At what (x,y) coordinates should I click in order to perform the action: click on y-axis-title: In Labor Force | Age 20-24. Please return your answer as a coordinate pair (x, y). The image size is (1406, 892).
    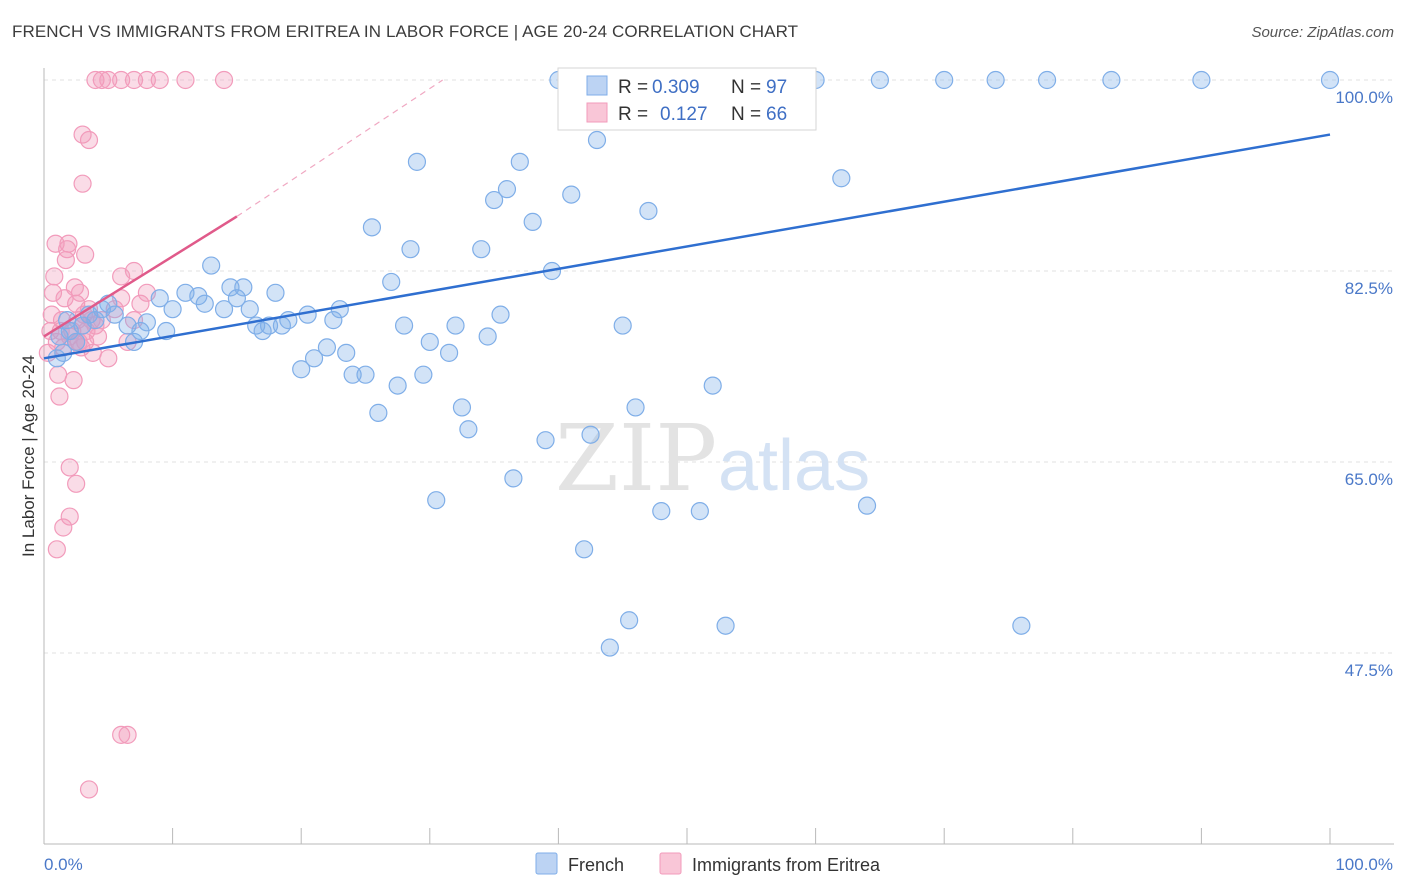
    Looking at the image, I should click on (28, 456).